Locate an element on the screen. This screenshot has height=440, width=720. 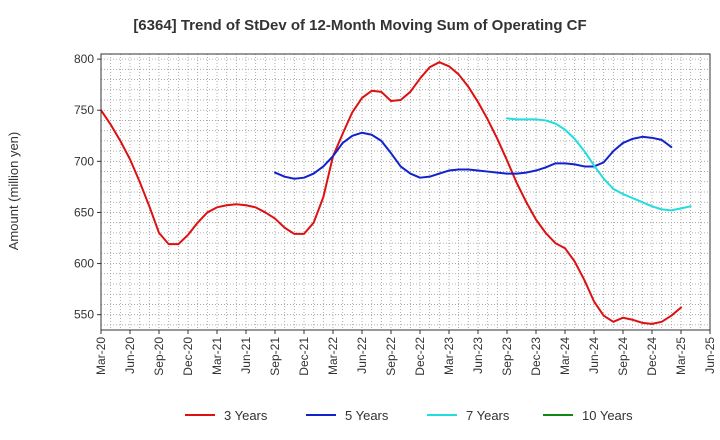
x-tick-label: Sep-24 is located at coordinates (623, 356).